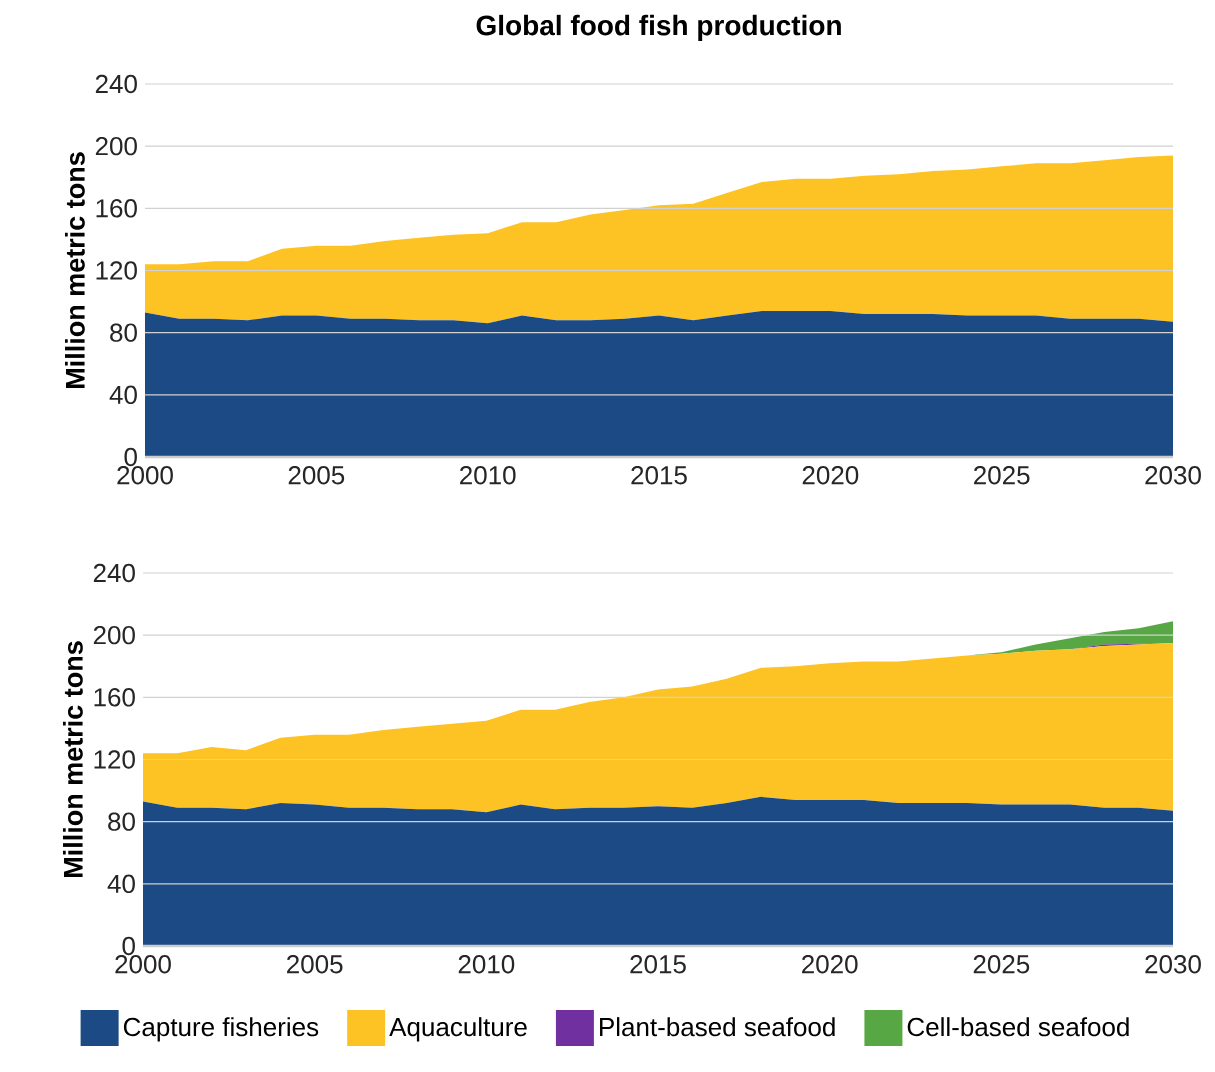 The height and width of the screenshot is (1072, 1215). I want to click on legend-label: Plant-based seafood, so click(717, 1027).